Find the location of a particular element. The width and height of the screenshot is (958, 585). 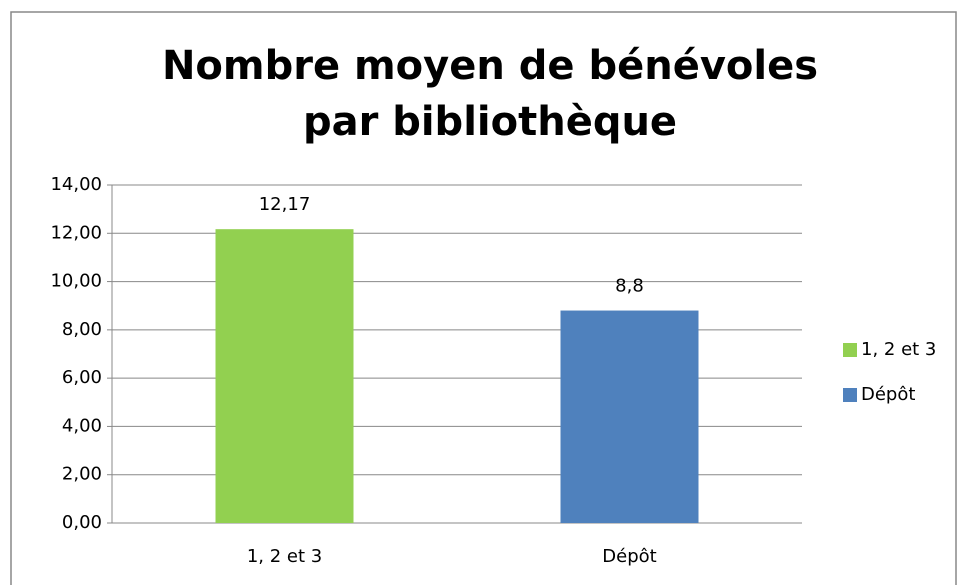

legend-label: 1, 2 et 3 is located at coordinates (898, 349).